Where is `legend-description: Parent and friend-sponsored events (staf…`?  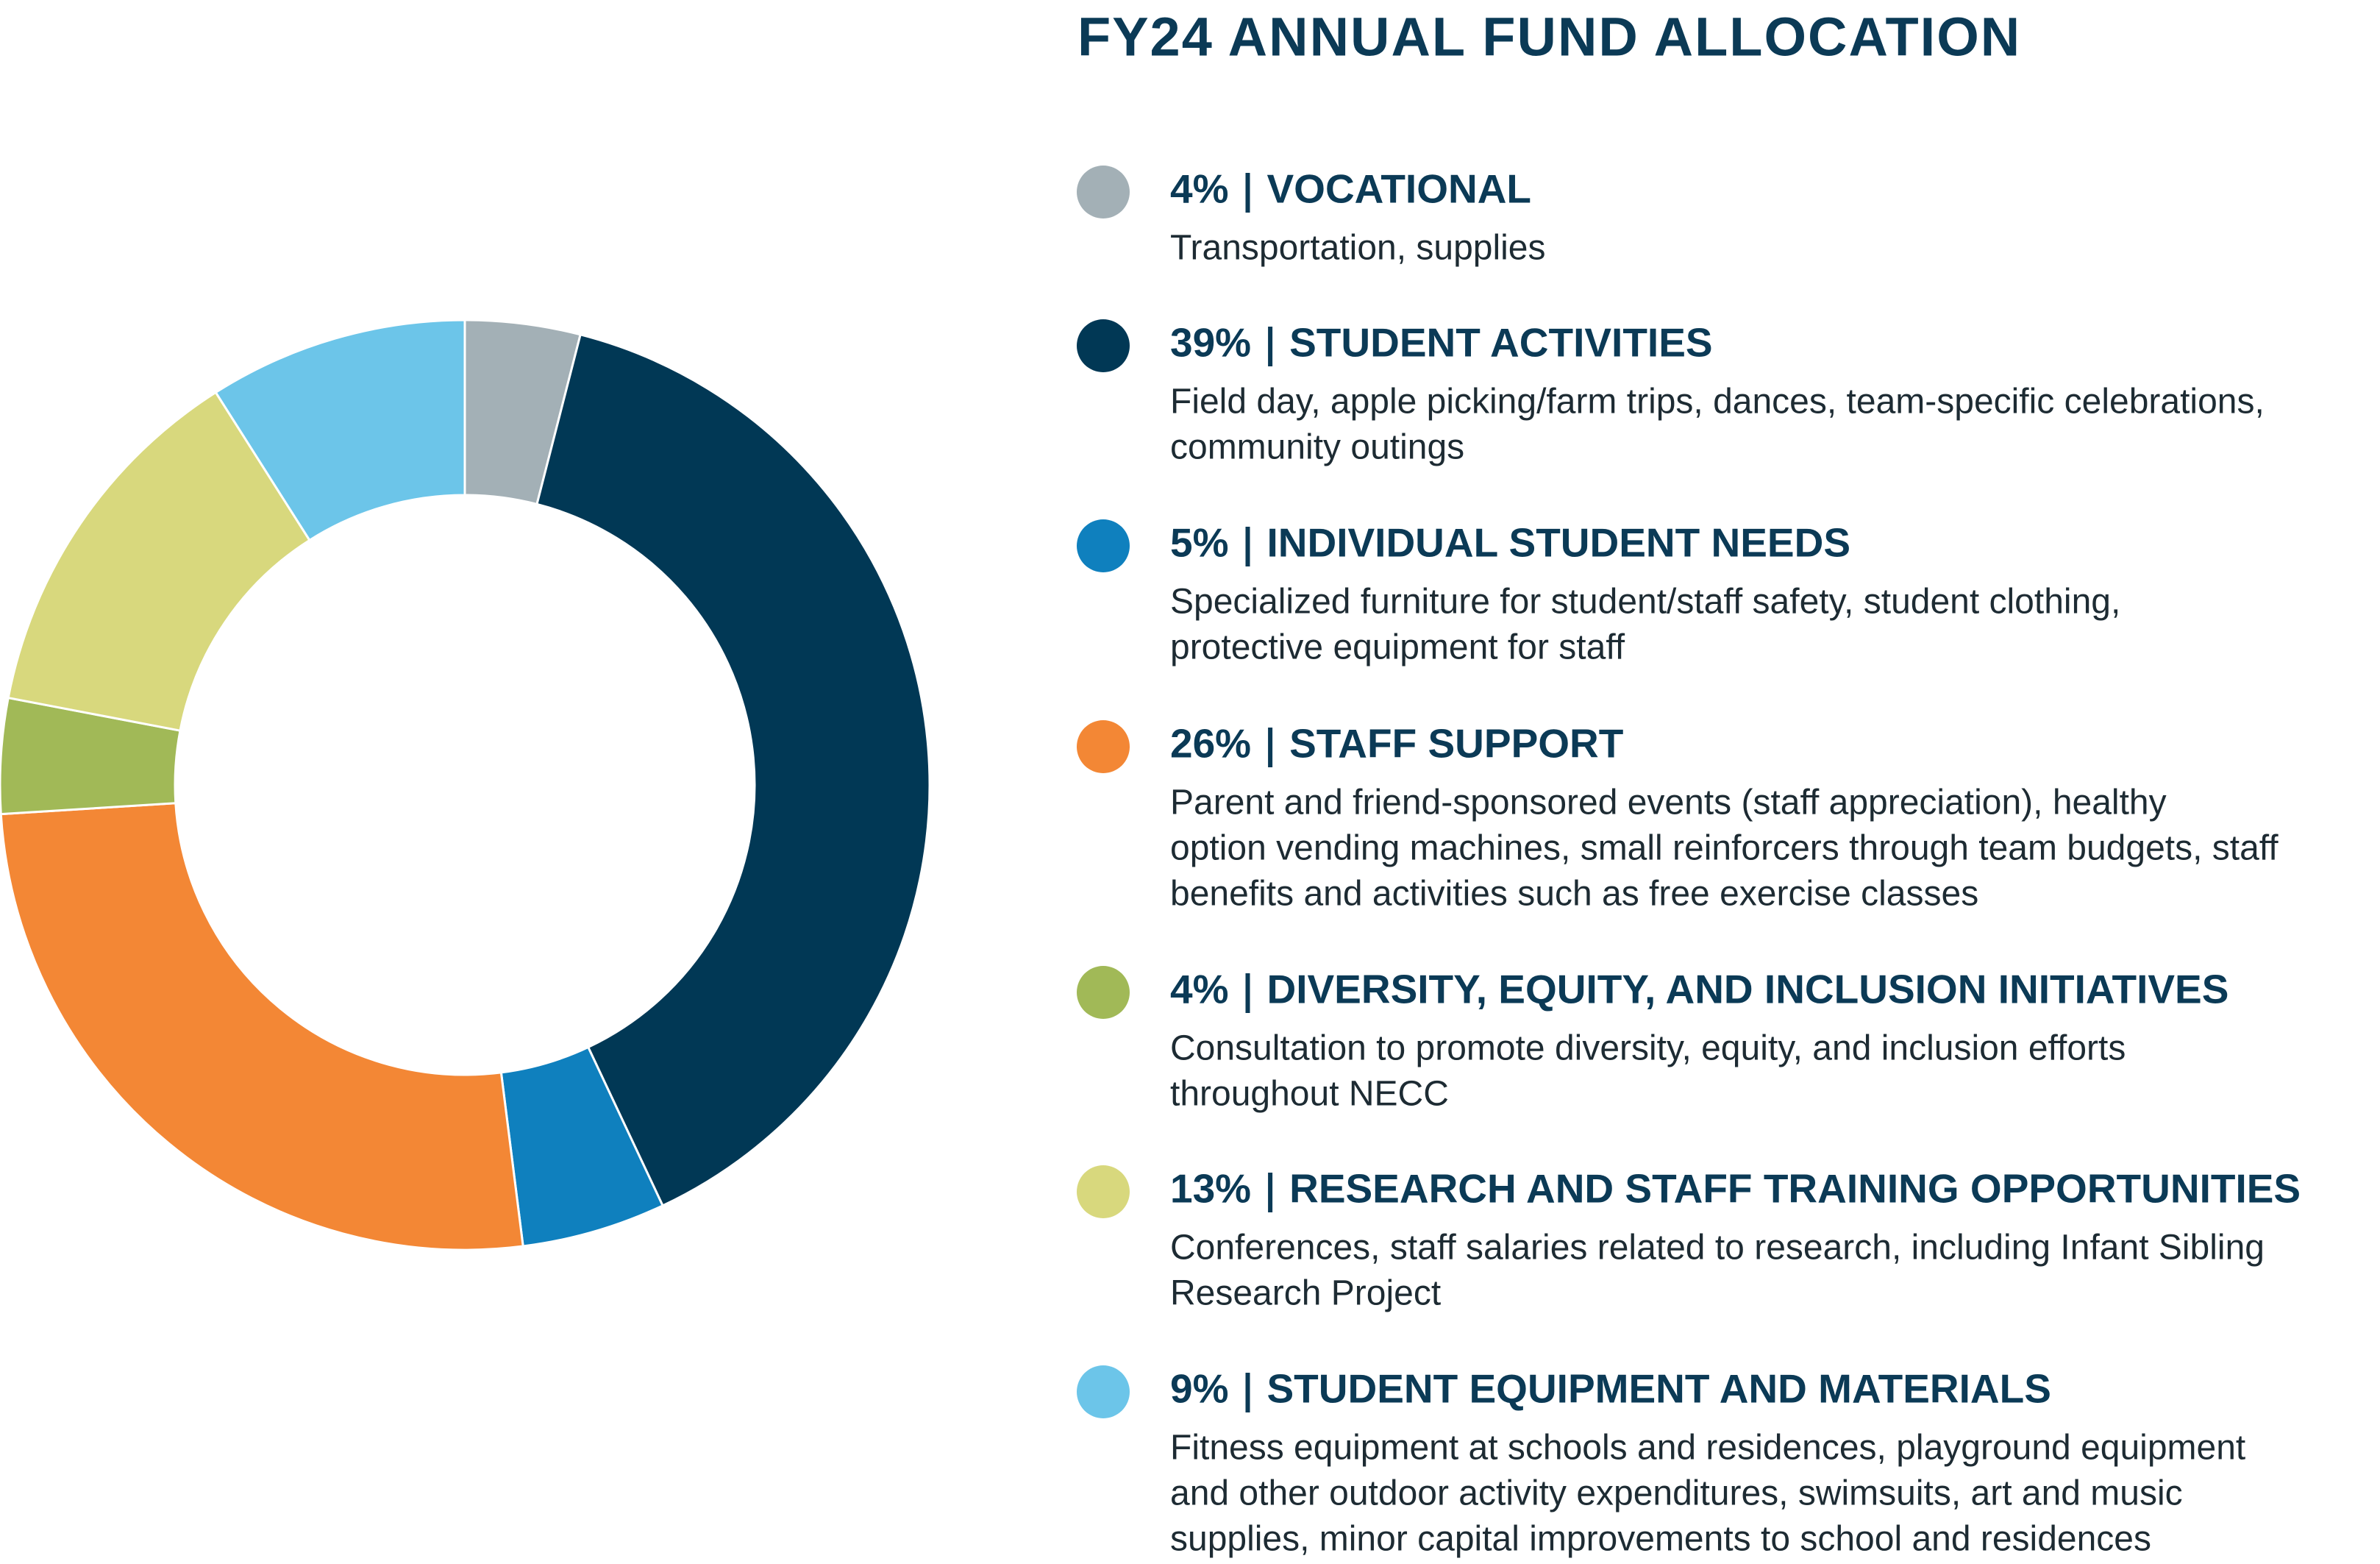 legend-description: Parent and friend-sponsored events (staf… is located at coordinates (1668, 802).